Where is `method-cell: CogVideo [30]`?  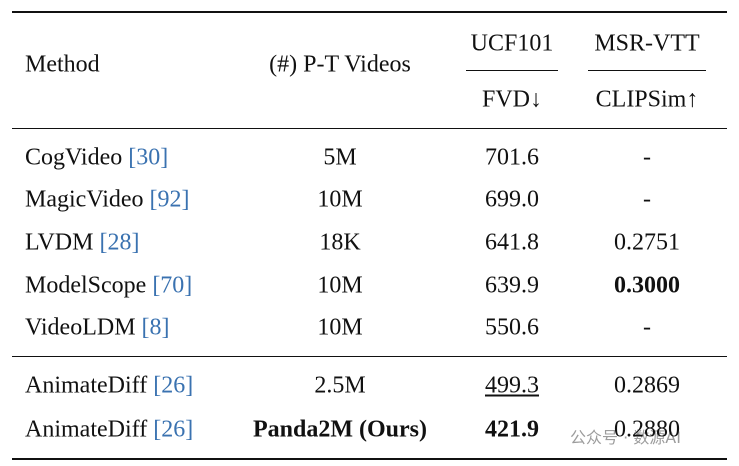 method-cell: CogVideo [30] is located at coordinates (96, 158).